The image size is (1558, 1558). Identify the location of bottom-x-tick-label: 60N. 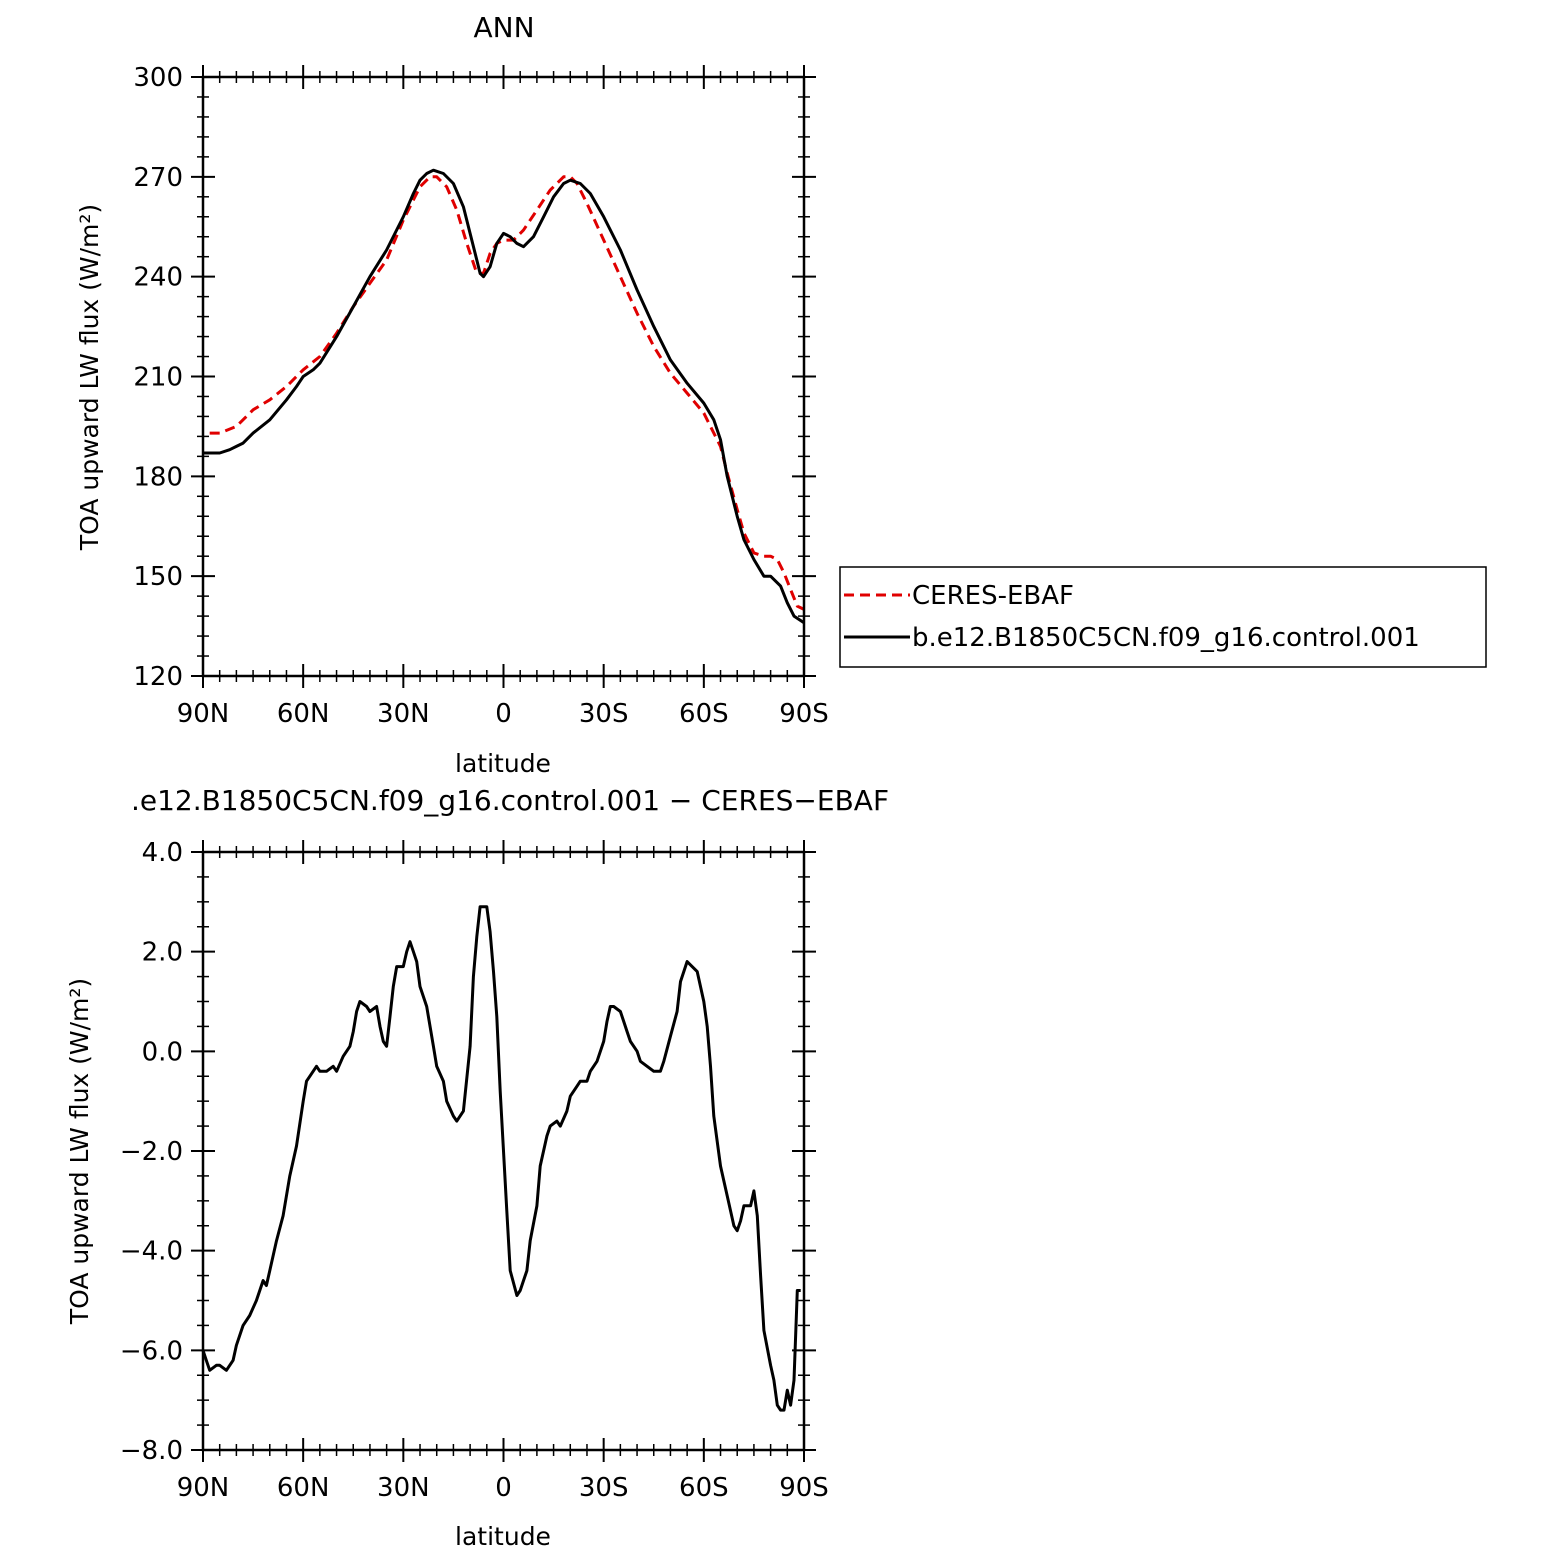
(303, 1488).